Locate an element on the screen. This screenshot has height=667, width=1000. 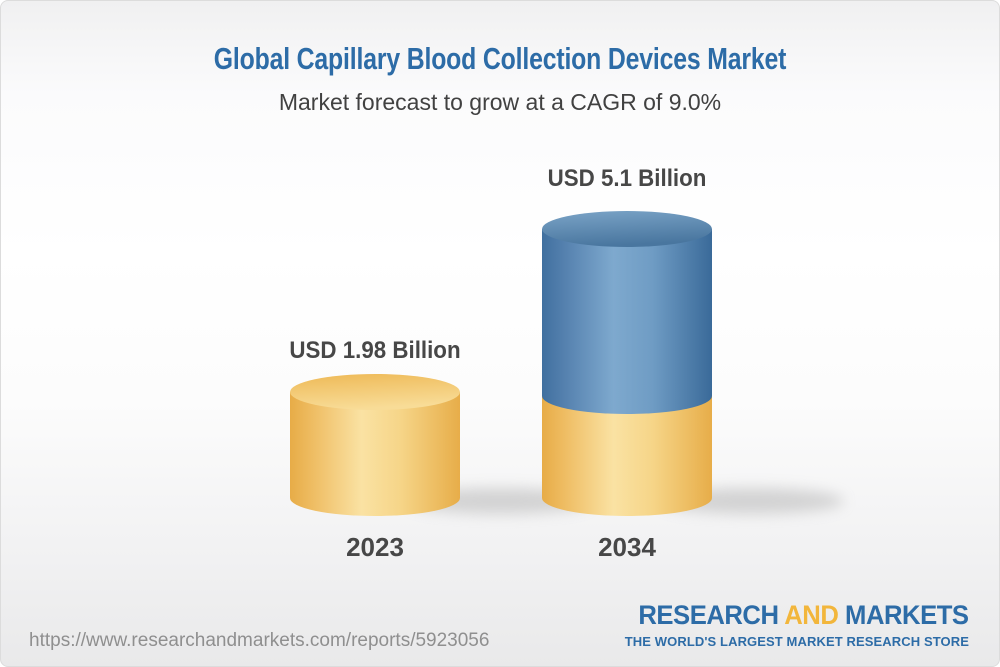
logo-wordmark: RESEARCH AND MARKETS is located at coordinates (804, 615).